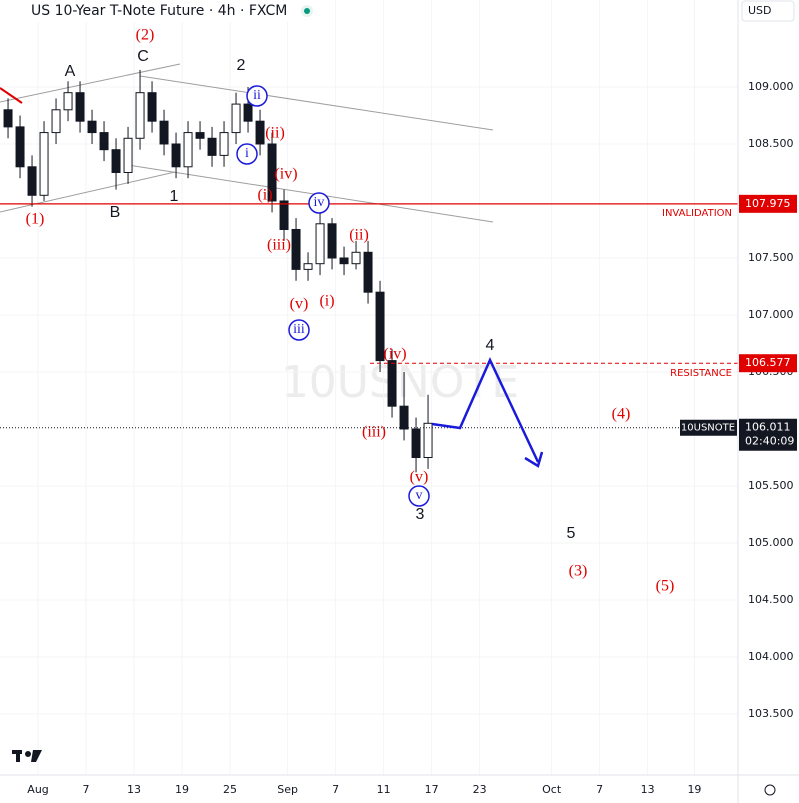  I want to click on x-tick-label: 11, so click(384, 789).